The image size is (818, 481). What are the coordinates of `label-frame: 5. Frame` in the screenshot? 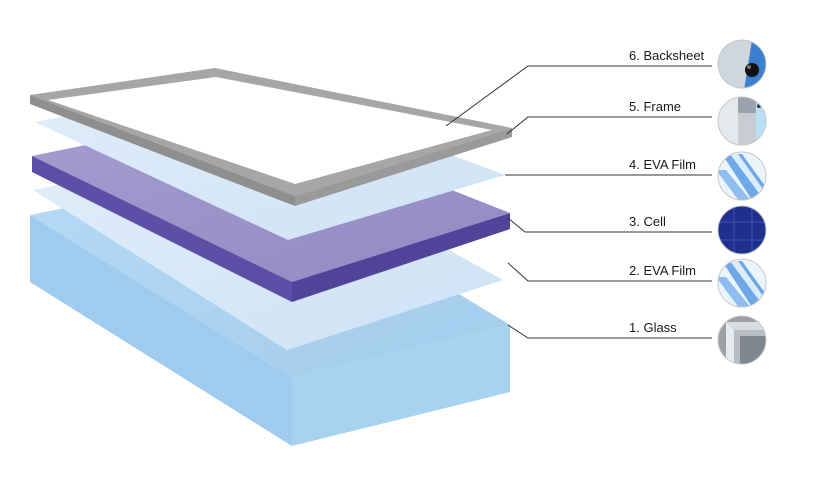 It's located at (655, 106).